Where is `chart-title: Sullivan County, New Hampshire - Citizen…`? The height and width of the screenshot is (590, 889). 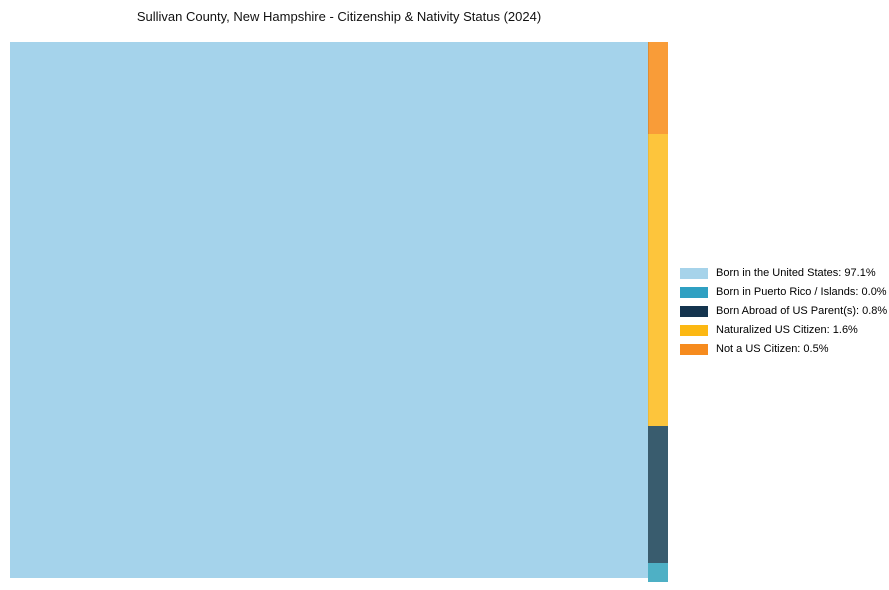
chart-title: Sullivan County, New Hampshire - Citizen… is located at coordinates (339, 16).